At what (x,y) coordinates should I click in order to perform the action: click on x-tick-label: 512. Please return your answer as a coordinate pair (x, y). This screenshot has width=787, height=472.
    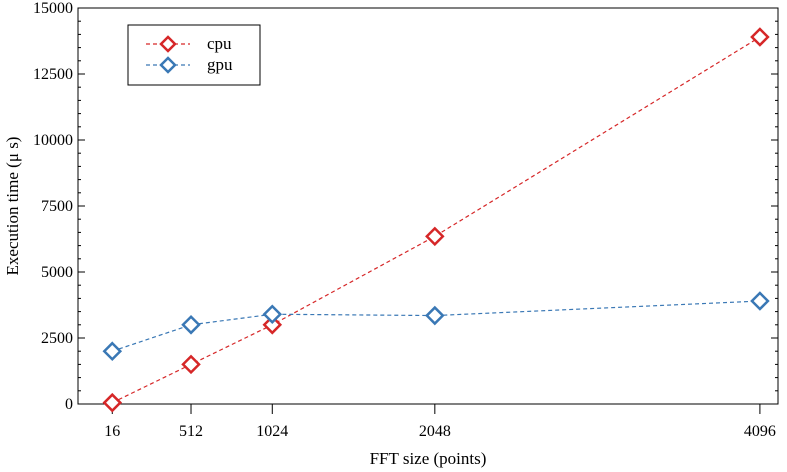
    Looking at the image, I should click on (191, 431).